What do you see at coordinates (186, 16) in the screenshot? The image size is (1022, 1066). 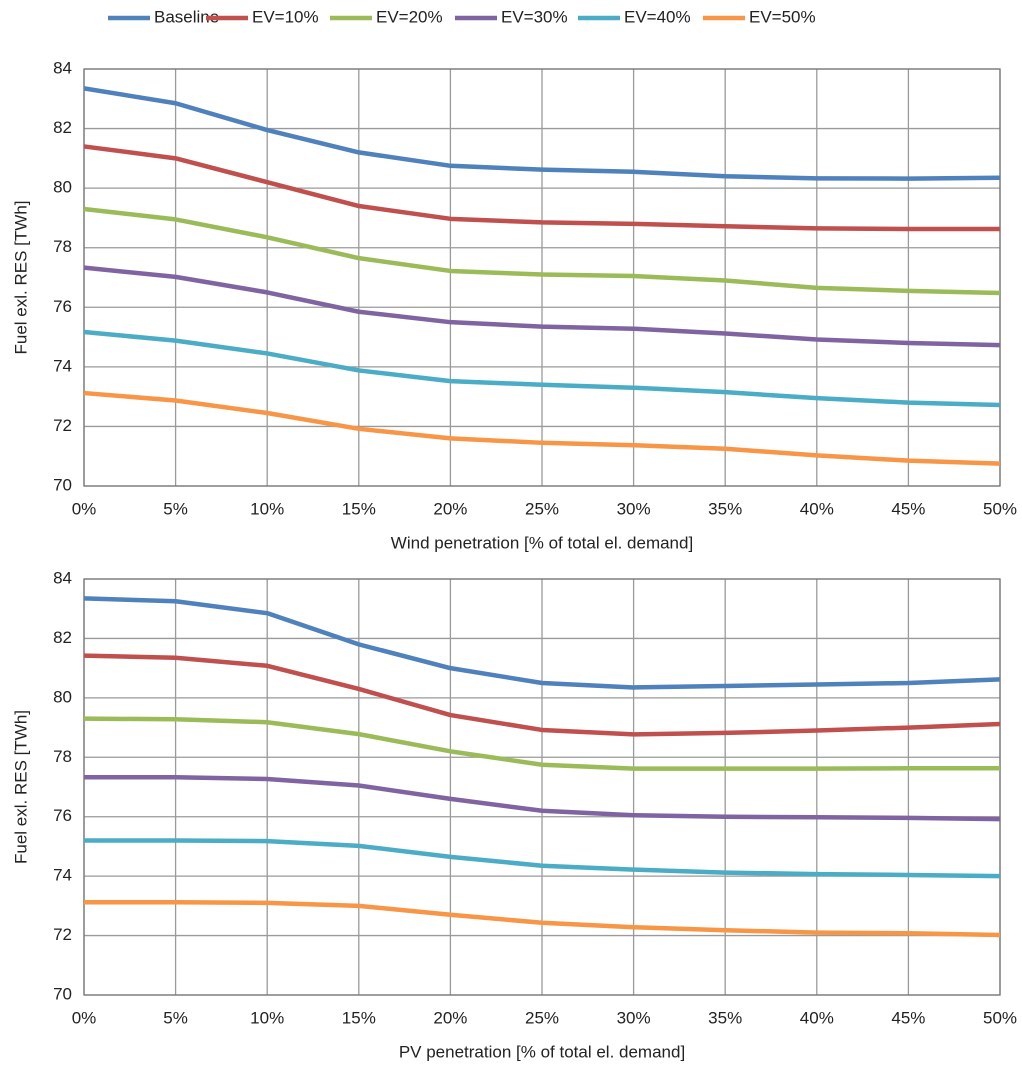 I see `legend-label: Baseline` at bounding box center [186, 16].